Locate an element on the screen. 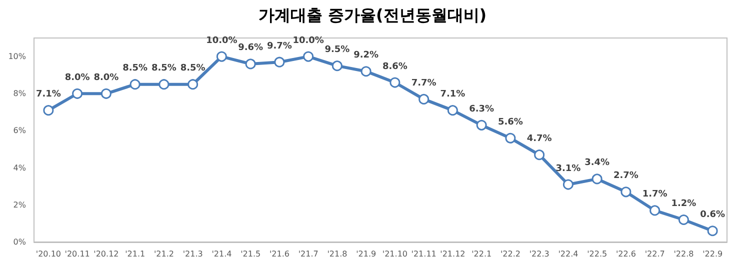  data-label: 0.6% is located at coordinates (713, 215).